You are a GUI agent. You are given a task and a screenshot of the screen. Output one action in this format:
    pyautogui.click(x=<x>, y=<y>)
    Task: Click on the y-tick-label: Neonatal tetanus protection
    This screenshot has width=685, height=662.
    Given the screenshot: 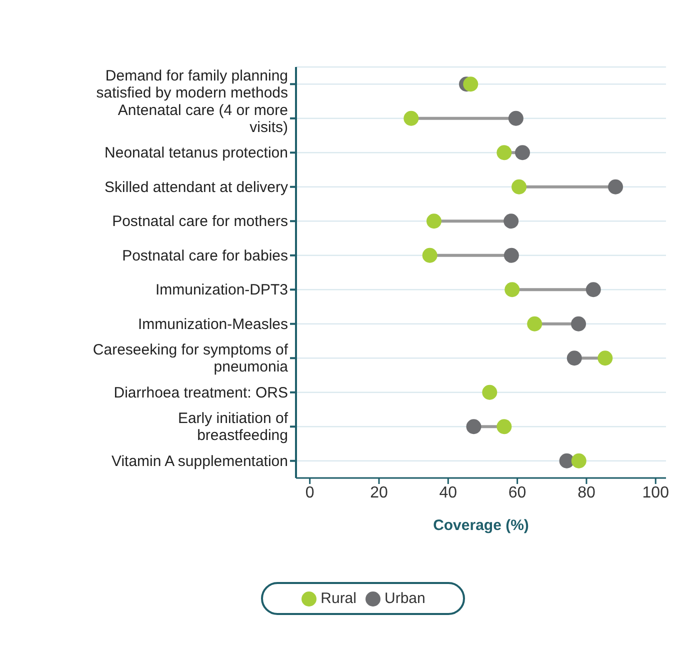 What is the action you would take?
    pyautogui.click(x=196, y=153)
    